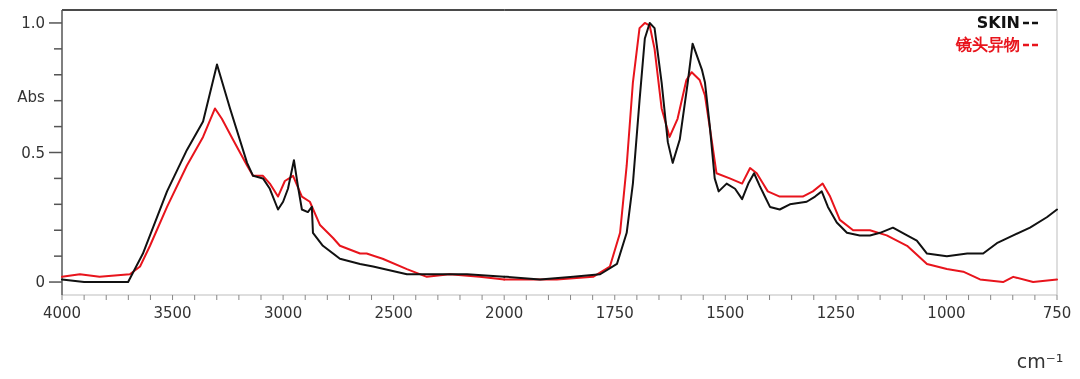  Describe the element at coordinates (987, 44) in the screenshot. I see `legend-label: 镜头异物` at that location.